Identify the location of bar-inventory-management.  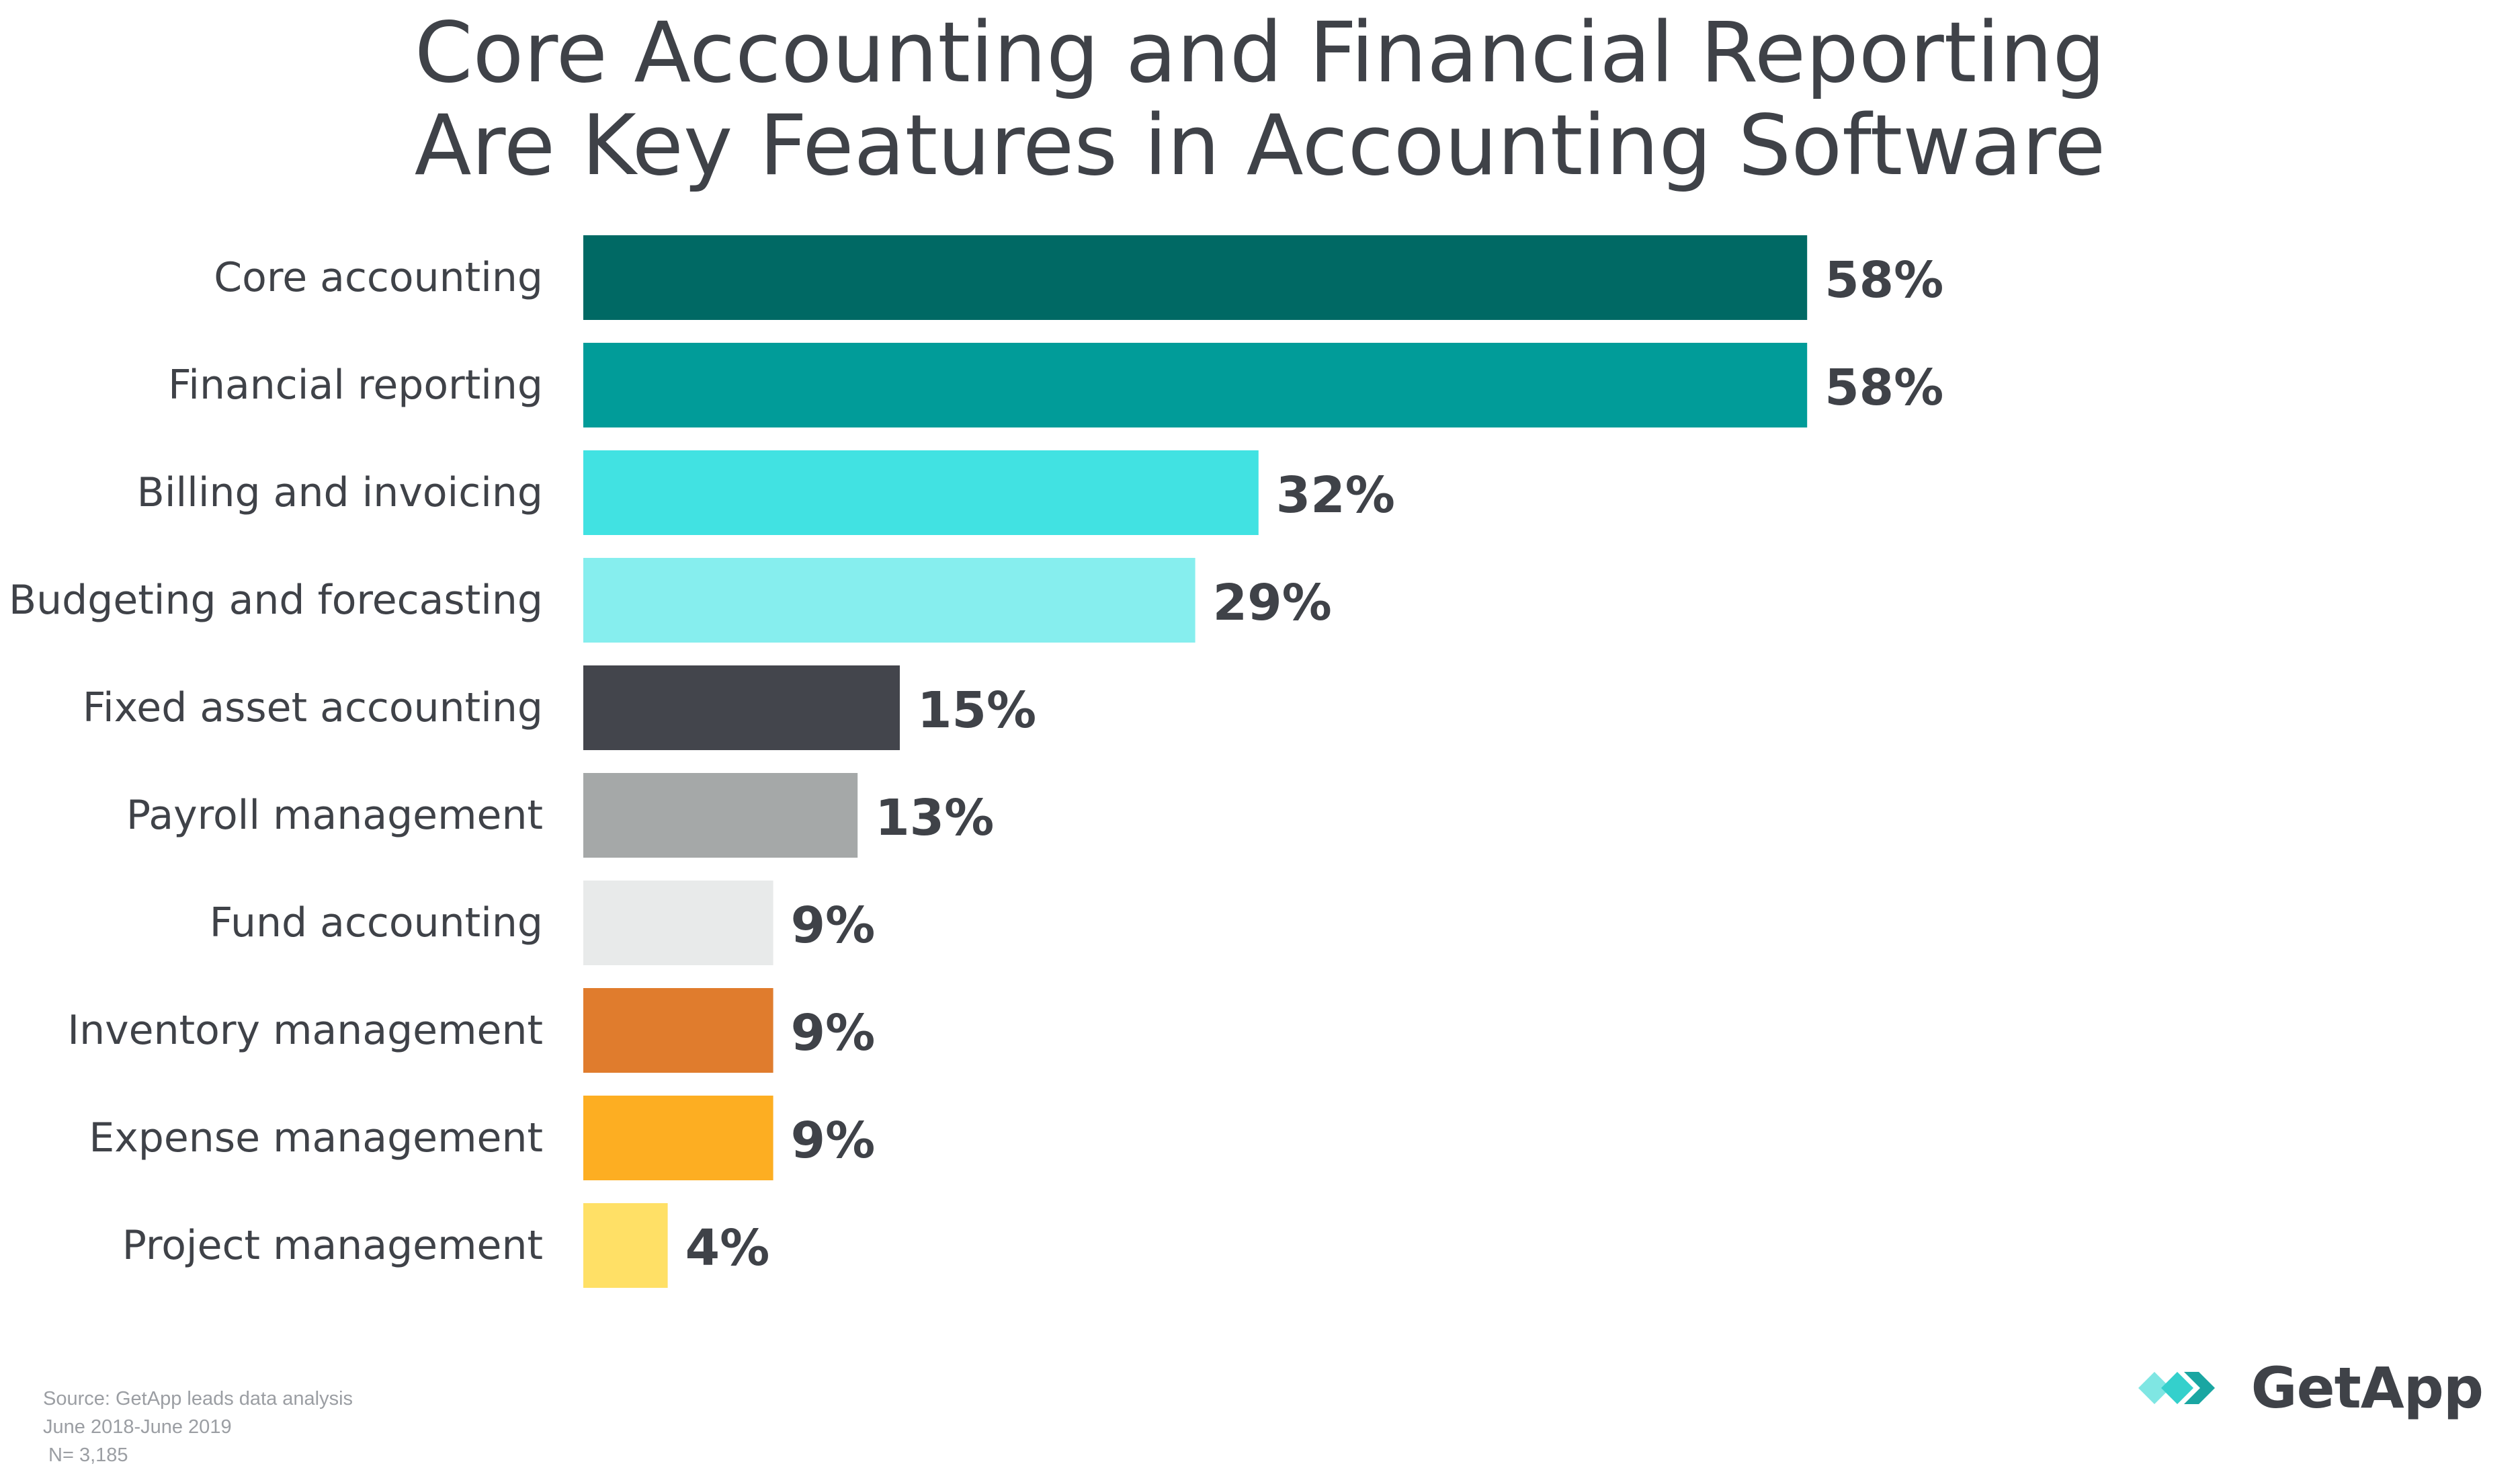
(678, 1031).